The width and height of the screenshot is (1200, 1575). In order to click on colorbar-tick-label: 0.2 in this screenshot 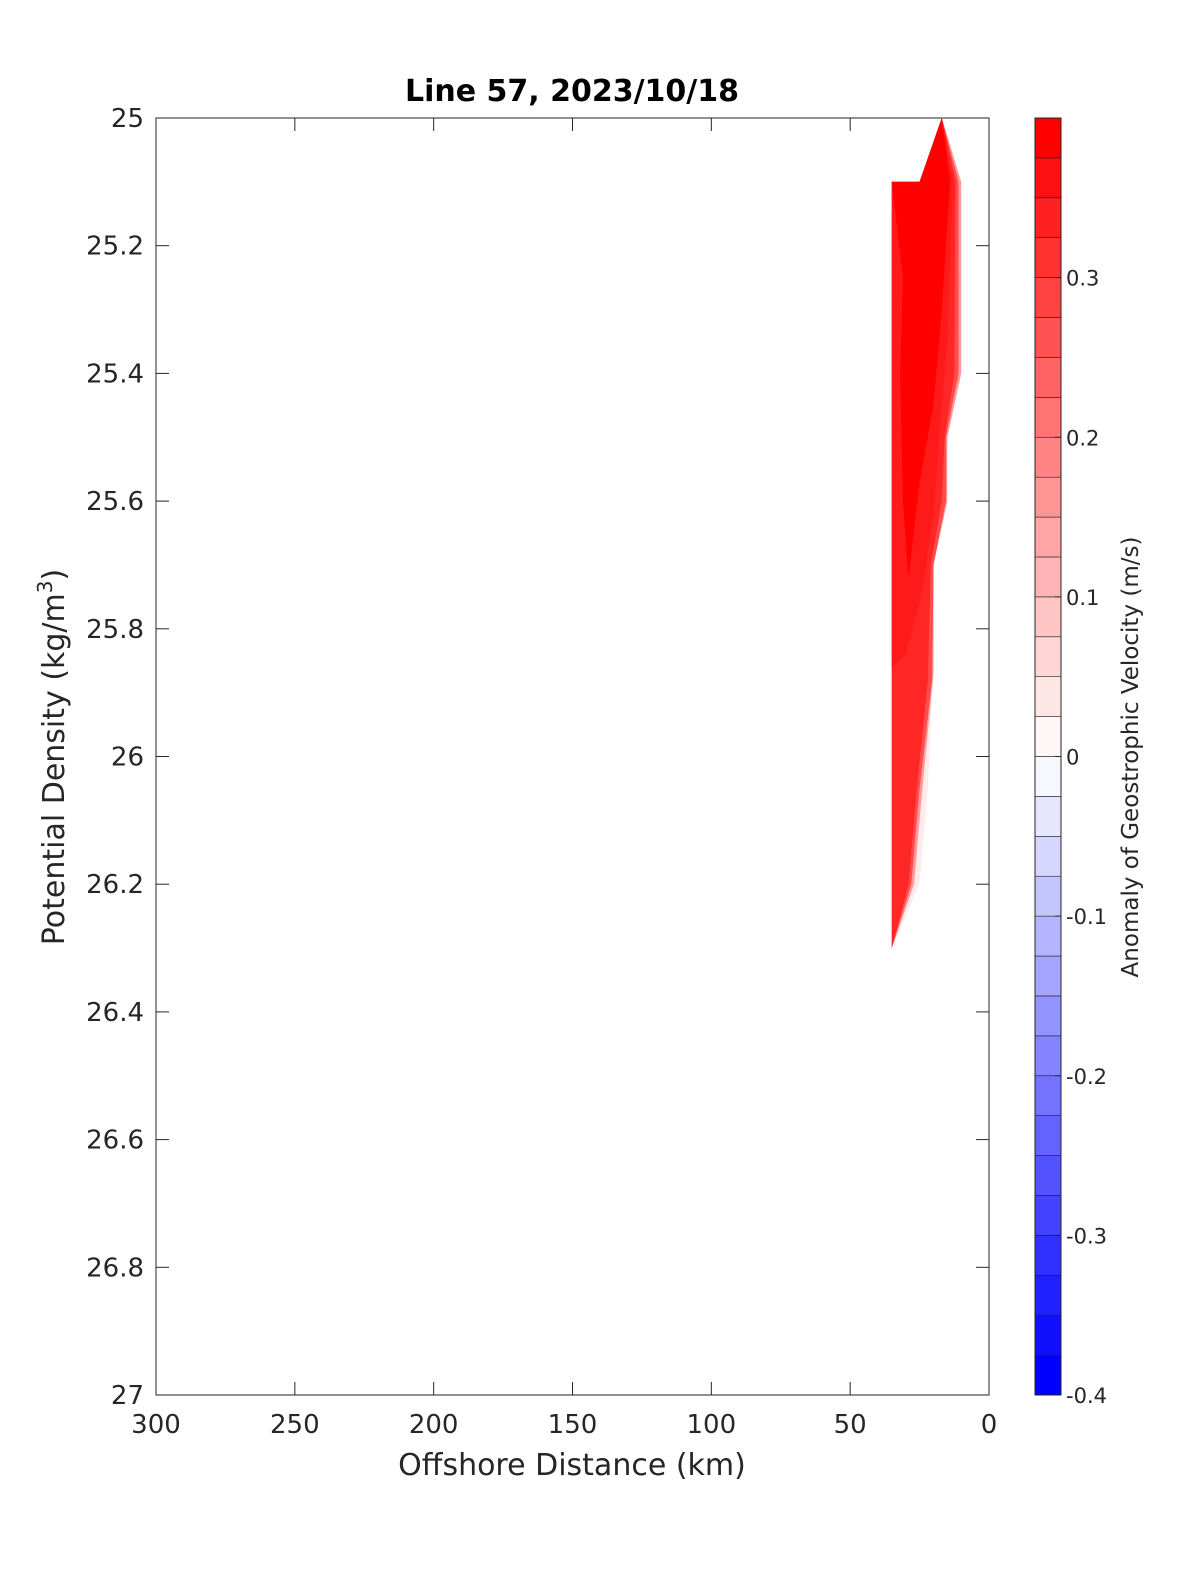, I will do `click(1082, 438)`.